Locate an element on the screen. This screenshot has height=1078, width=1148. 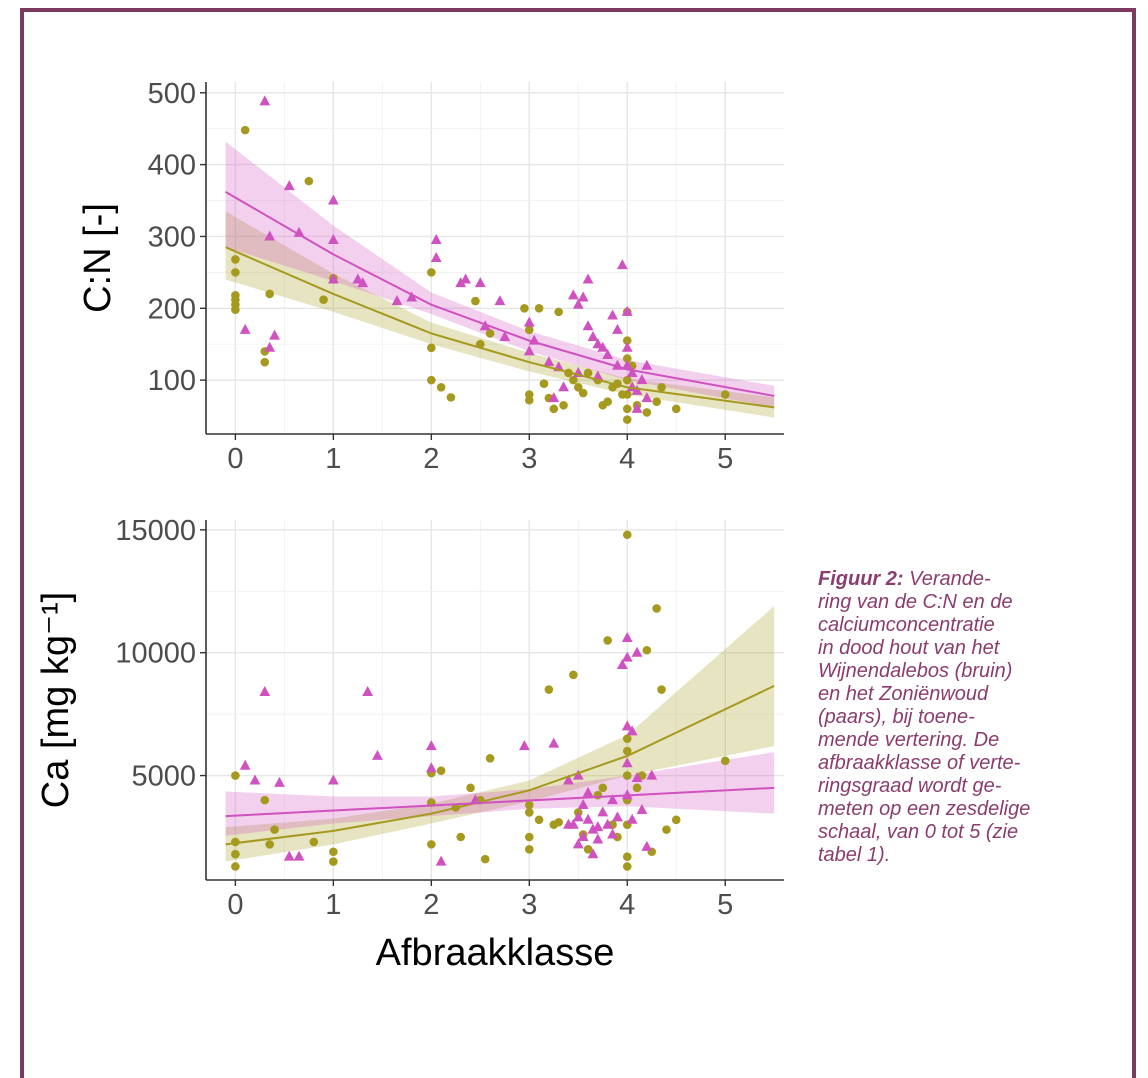
x-tick-label: 5 is located at coordinates (725, 905).